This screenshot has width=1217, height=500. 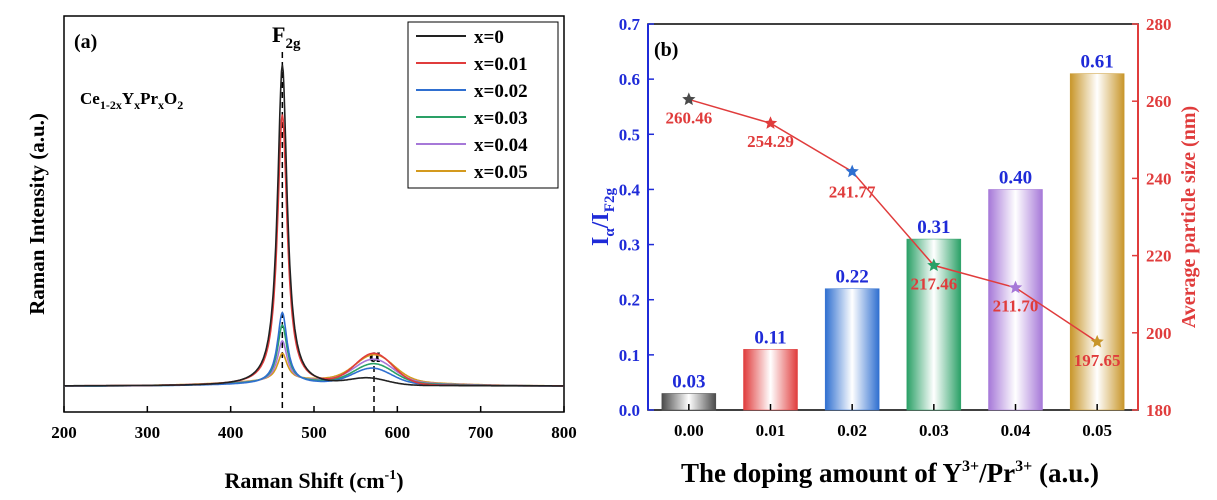 I want to click on bar-value-label: 0.22, so click(x=852, y=277).